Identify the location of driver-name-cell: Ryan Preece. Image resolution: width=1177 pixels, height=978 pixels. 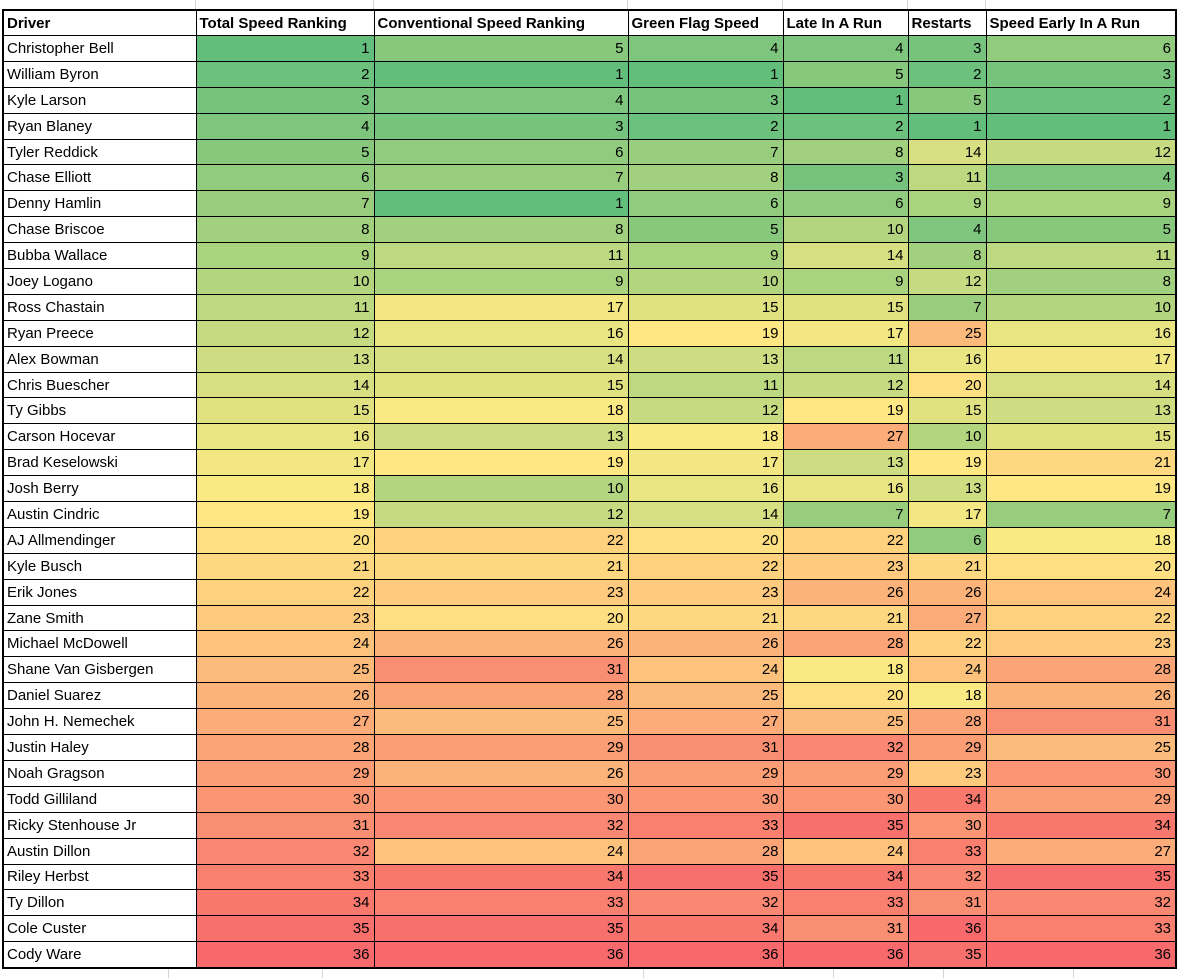
(99, 333).